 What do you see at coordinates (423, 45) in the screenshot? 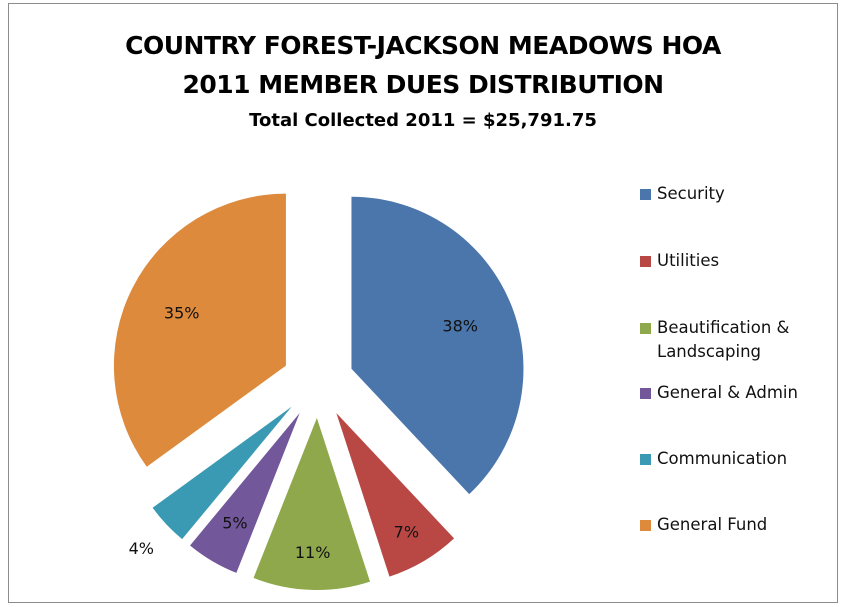
I see `chart-title: COUNTRY FOREST-JACKSON MEADOWS HOA` at bounding box center [423, 45].